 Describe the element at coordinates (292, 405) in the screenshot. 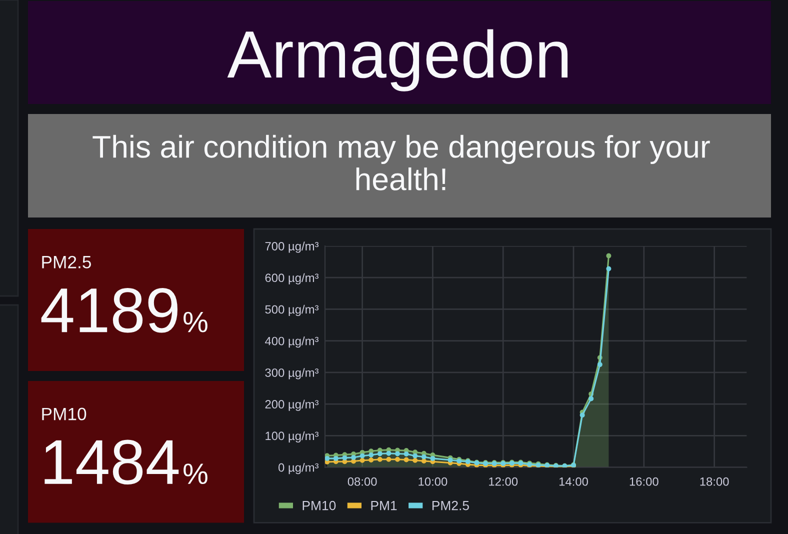

I see `y-tick-label: 200 µg/m³` at that location.